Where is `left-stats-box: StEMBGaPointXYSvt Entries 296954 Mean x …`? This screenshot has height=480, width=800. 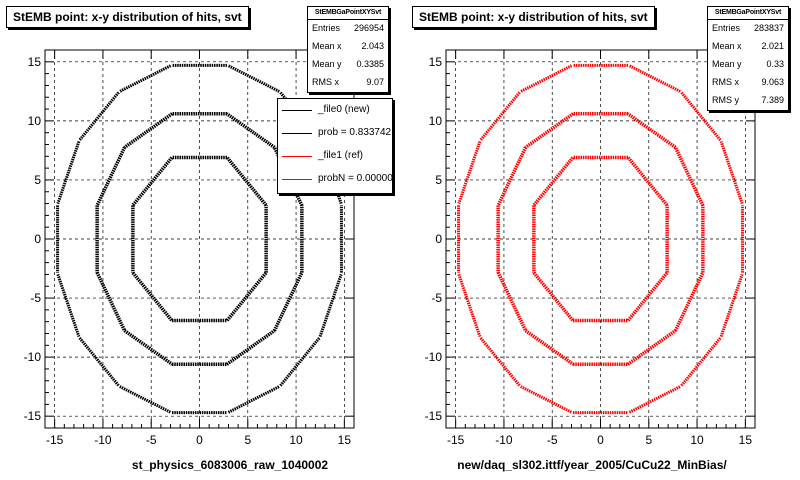 left-stats-box: StEMBGaPointXYSvt Entries 296954 Mean x … is located at coordinates (348, 49).